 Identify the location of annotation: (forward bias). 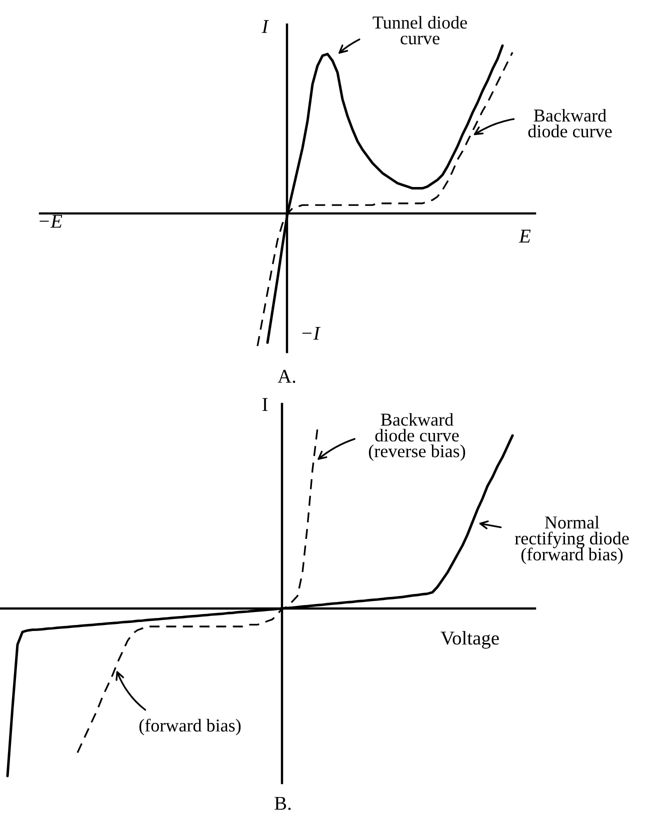
(190, 727).